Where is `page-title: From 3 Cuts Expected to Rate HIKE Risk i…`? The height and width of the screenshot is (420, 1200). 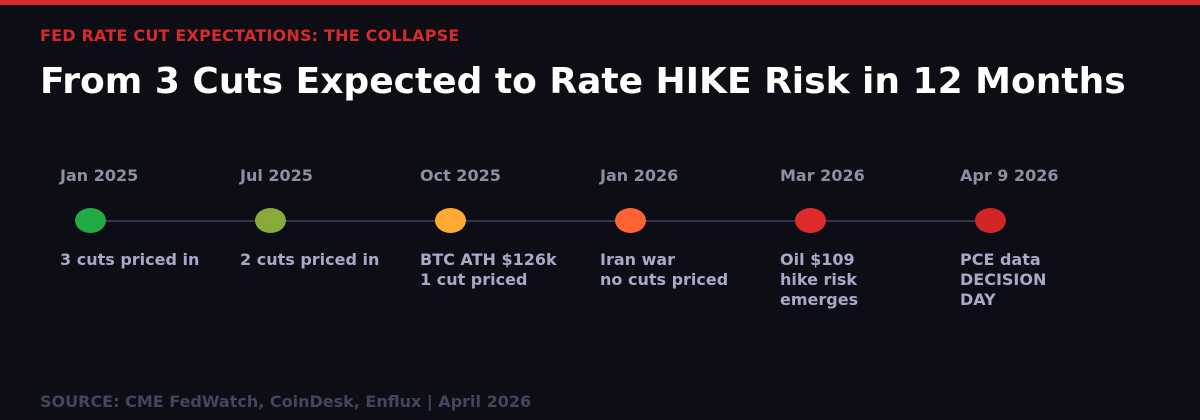 page-title: From 3 Cuts Expected to Rate HIKE Risk i… is located at coordinates (583, 81).